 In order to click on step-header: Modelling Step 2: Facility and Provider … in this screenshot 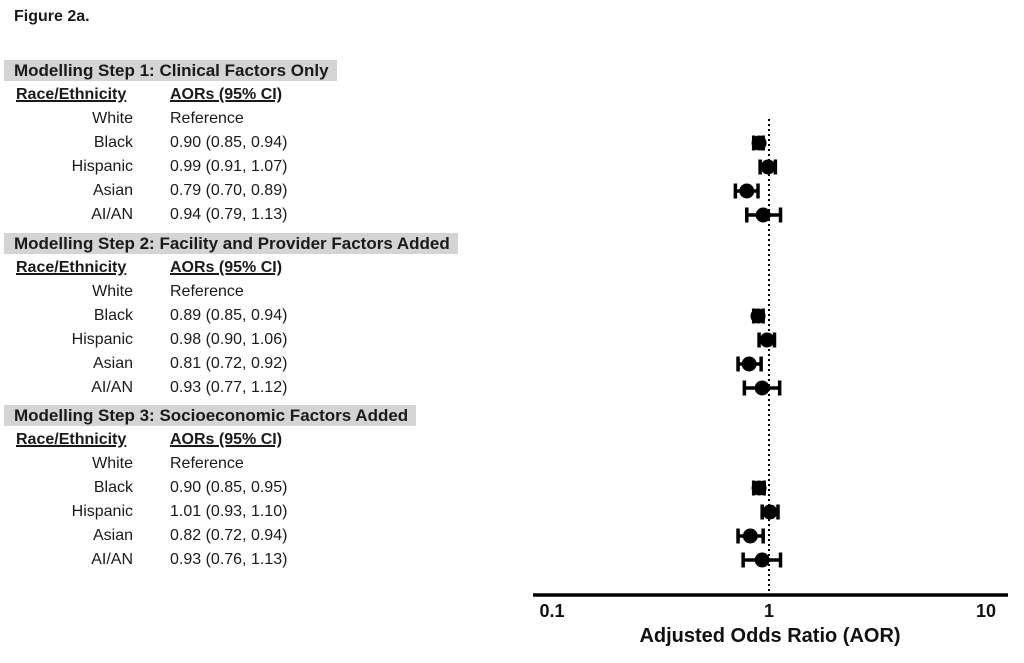, I will do `click(231, 243)`.